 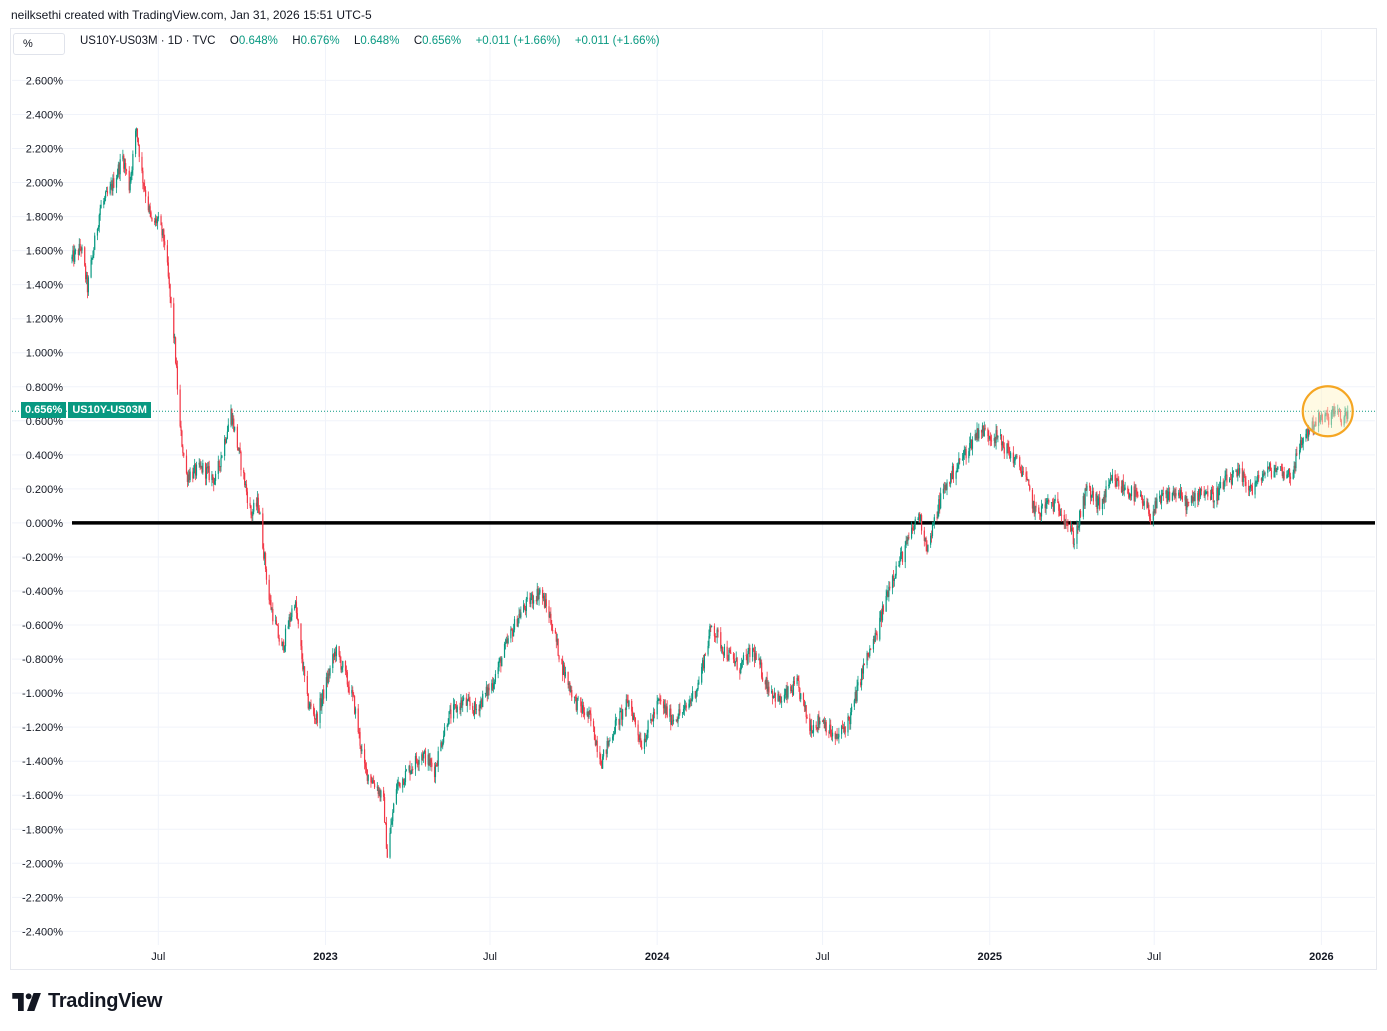 What do you see at coordinates (39, 44) in the screenshot?
I see `unit-selector: %` at bounding box center [39, 44].